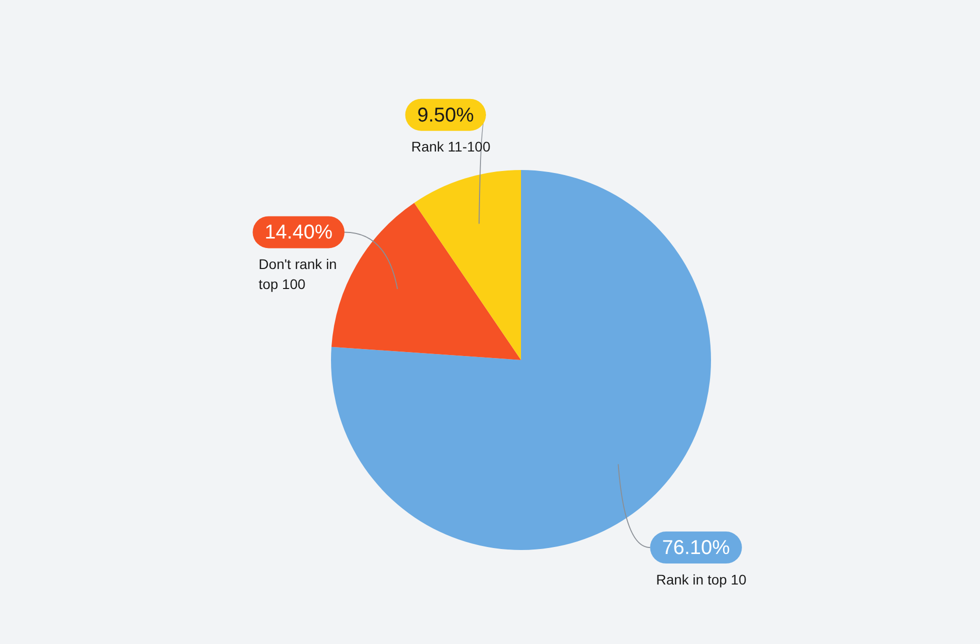  I want to click on slice-label: Rank in top 10, so click(701, 579).